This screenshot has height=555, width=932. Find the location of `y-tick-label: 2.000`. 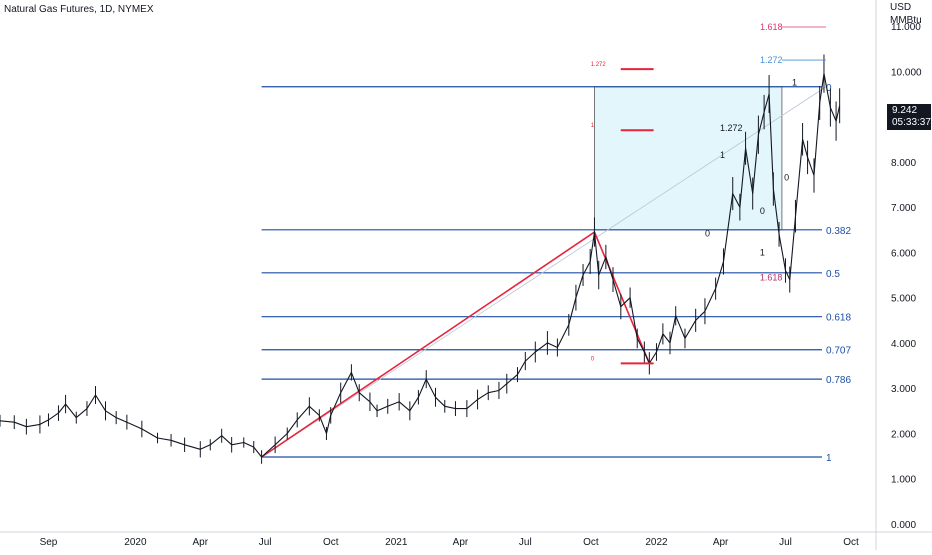

y-tick-label: 2.000 is located at coordinates (903, 434).